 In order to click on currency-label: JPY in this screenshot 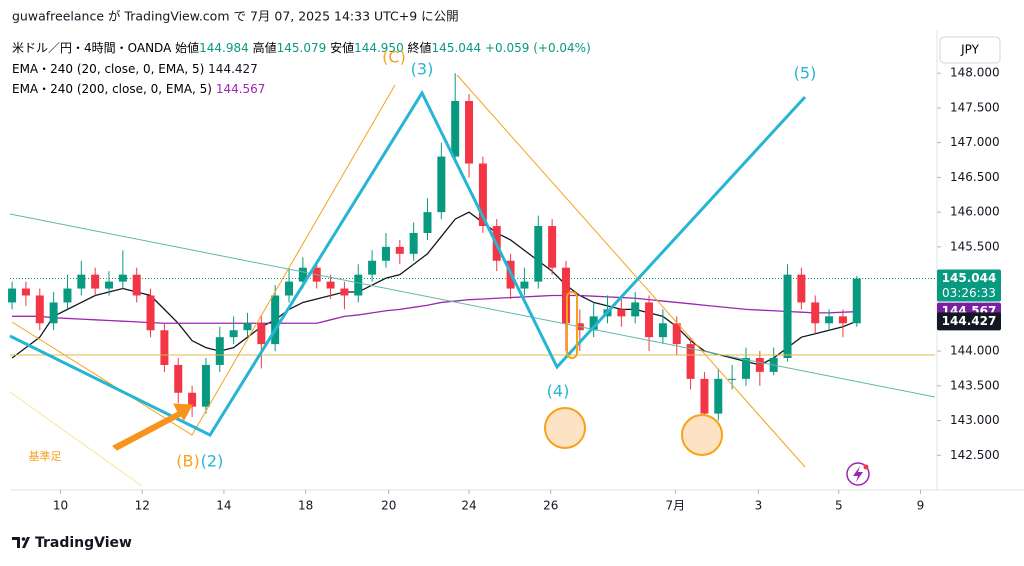, I will do `click(970, 50)`.